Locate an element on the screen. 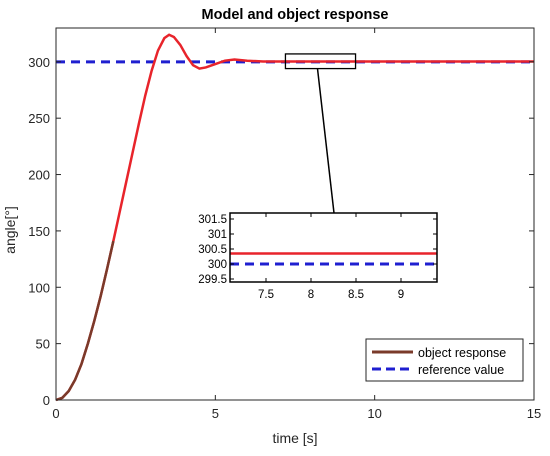 This screenshot has height=456, width=550. x-tick-label: 0 is located at coordinates (55, 413).